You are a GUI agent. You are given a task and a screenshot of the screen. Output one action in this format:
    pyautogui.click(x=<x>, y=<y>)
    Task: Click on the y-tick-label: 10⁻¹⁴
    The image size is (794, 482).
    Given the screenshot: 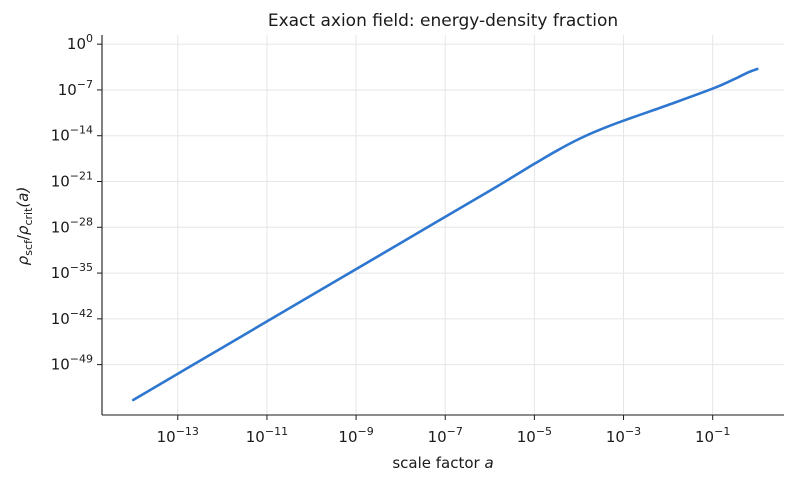 What is the action you would take?
    pyautogui.click(x=72, y=134)
    